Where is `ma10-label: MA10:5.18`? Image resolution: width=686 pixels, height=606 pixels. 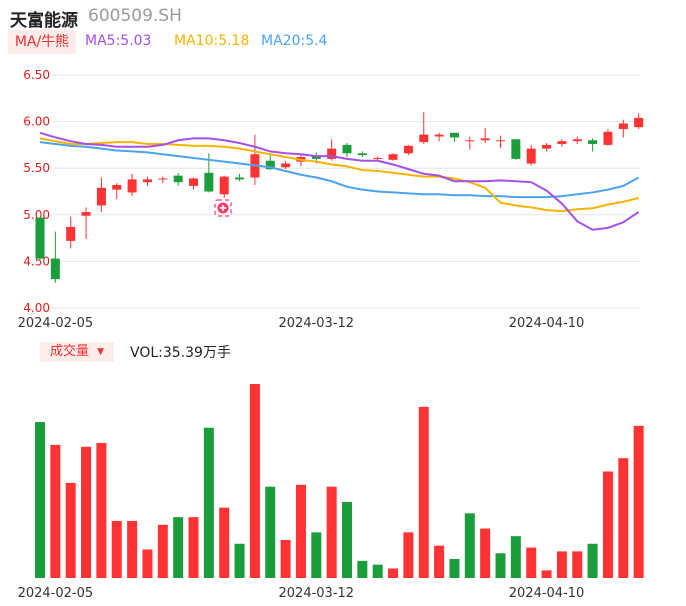 ma10-label: MA10:5.18 is located at coordinates (212, 41).